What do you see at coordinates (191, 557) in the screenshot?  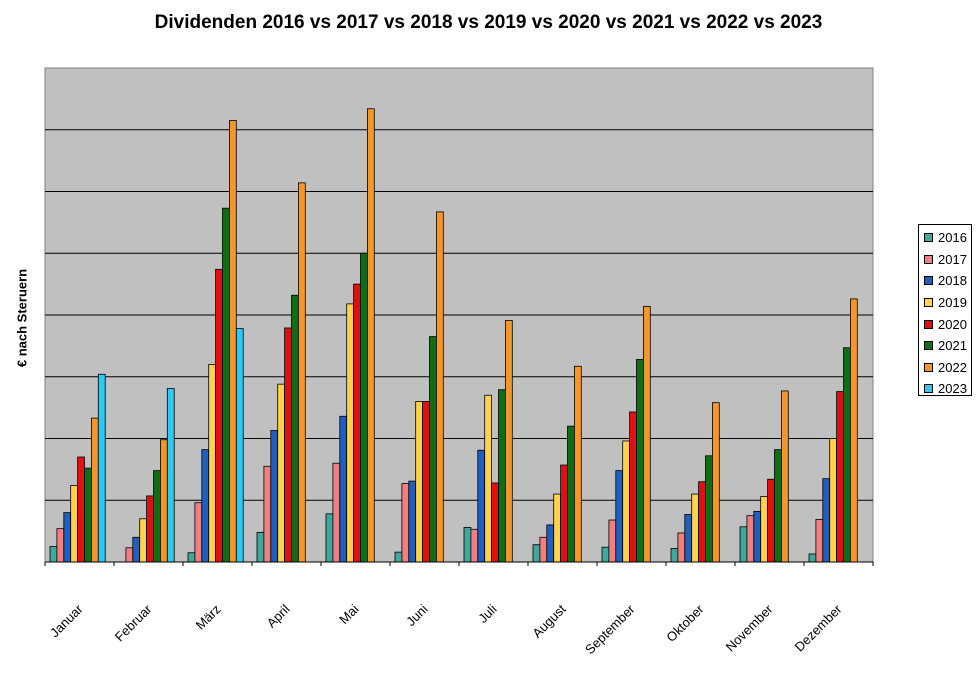 I see `bar-2016-märz` at bounding box center [191, 557].